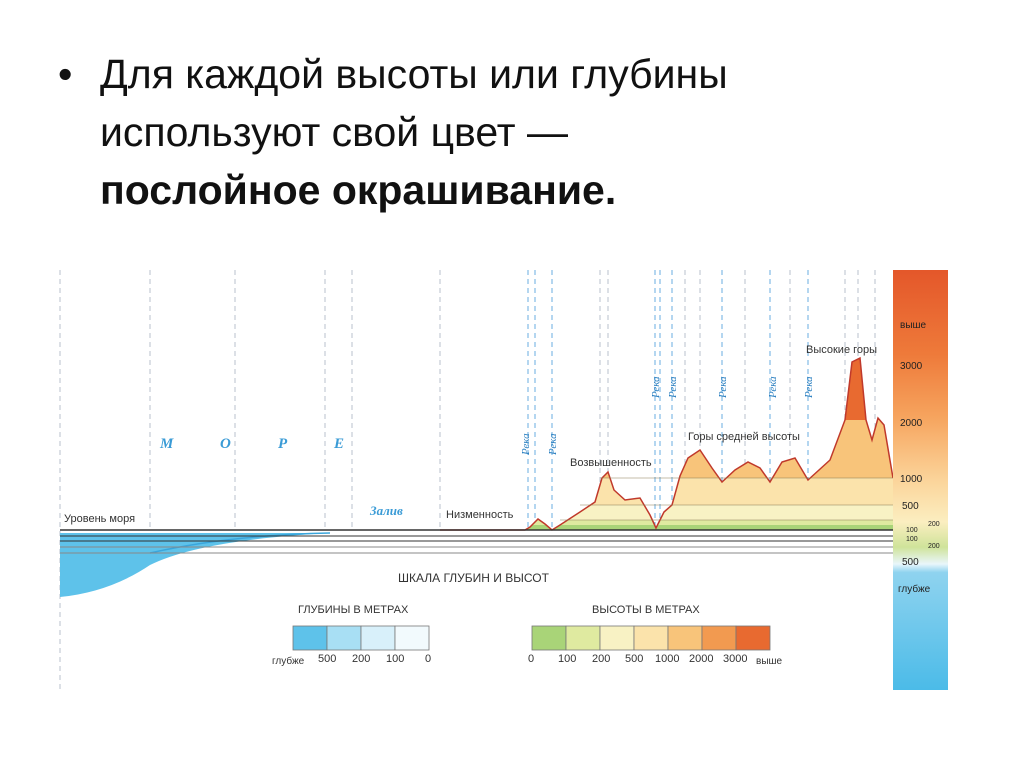  What do you see at coordinates (601, 659) in the screenshot?
I see `height-legend-label: 200` at bounding box center [601, 659].